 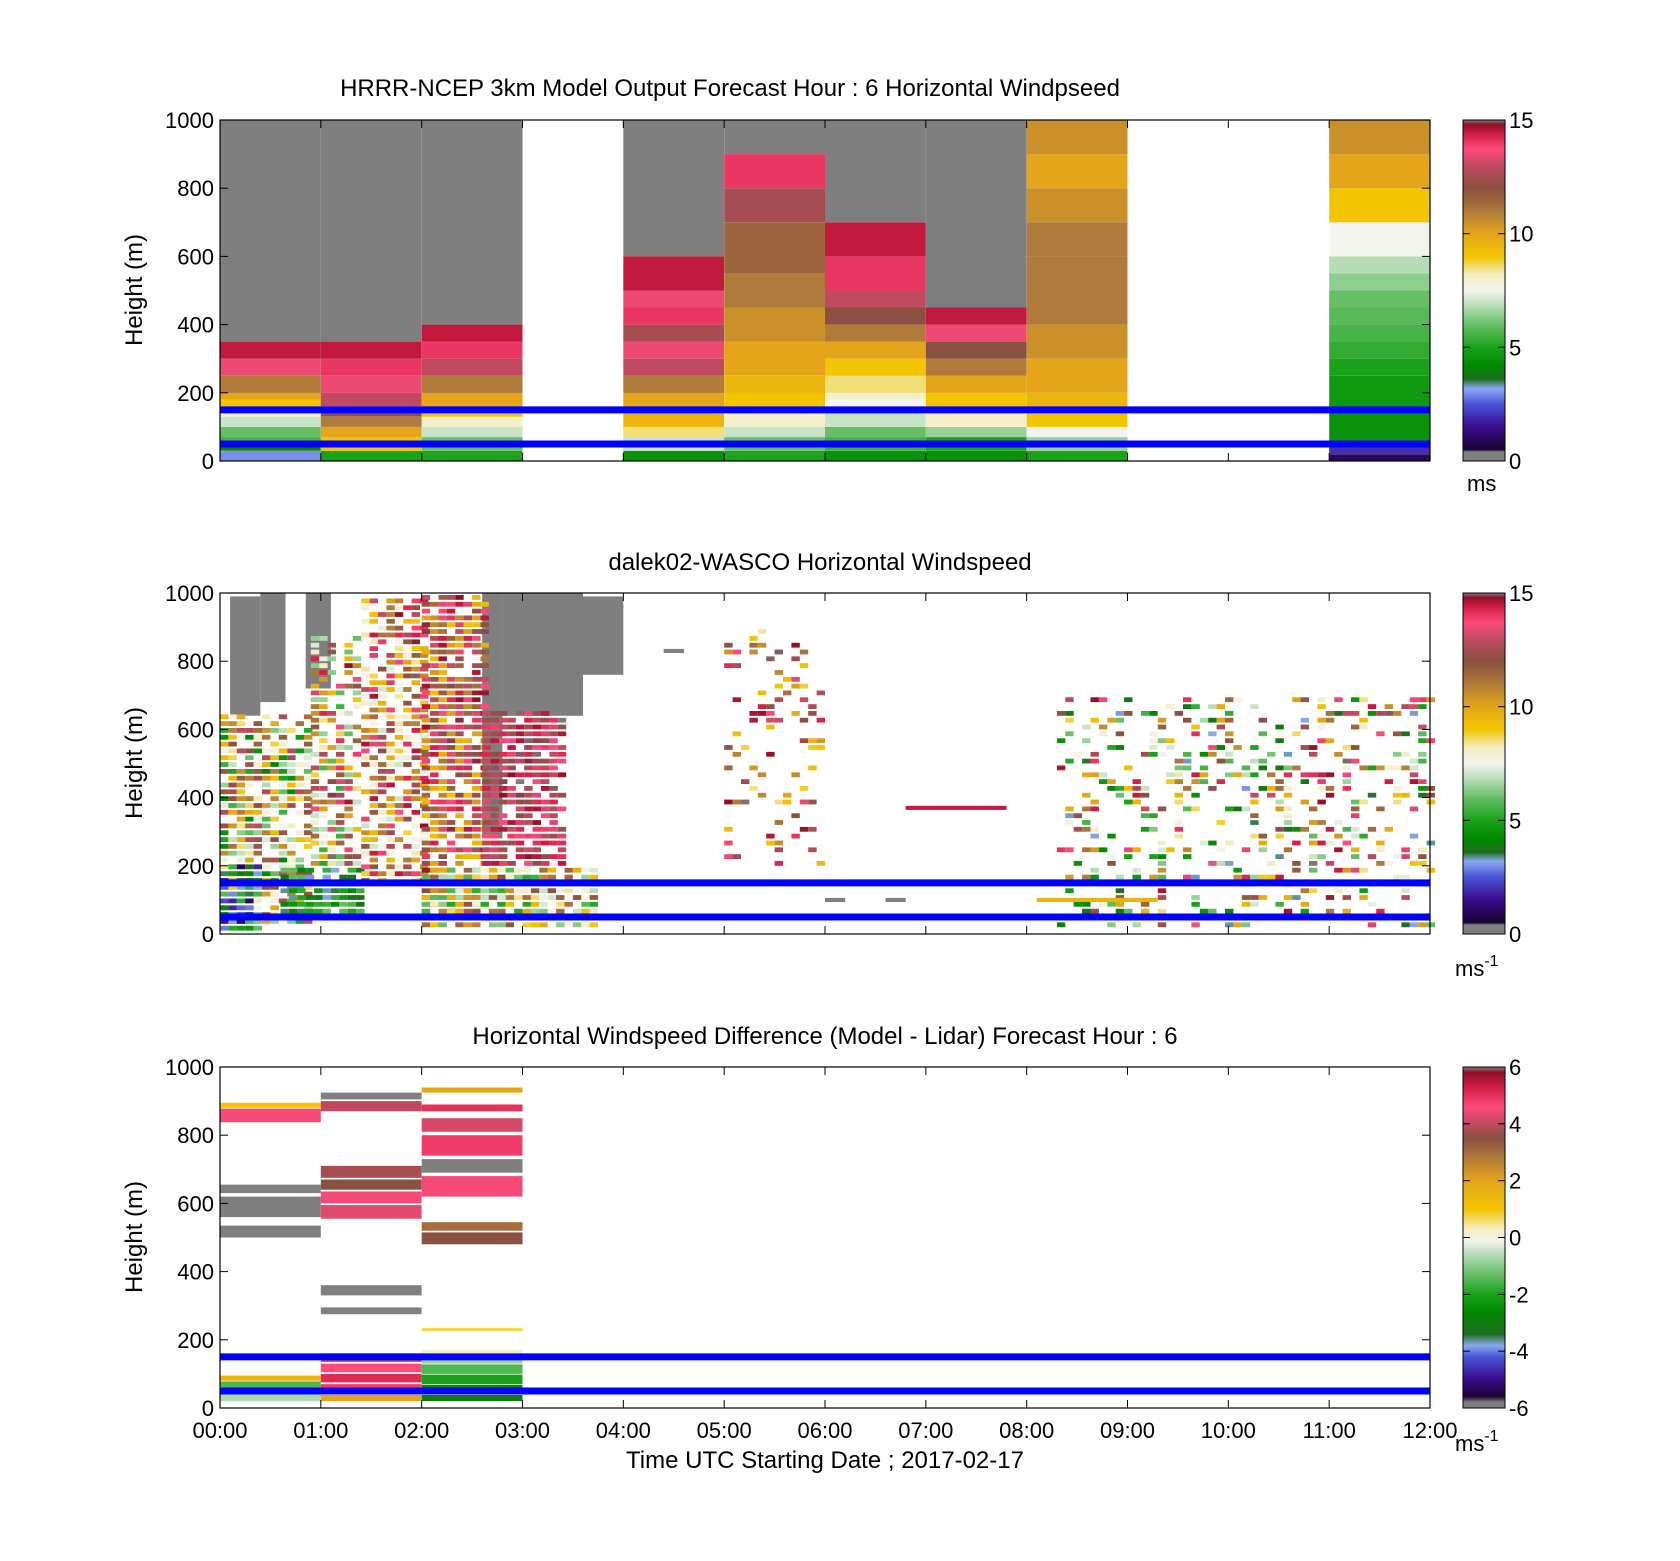 What do you see at coordinates (472, 1125) in the screenshot?
I see `difference-cell` at bounding box center [472, 1125].